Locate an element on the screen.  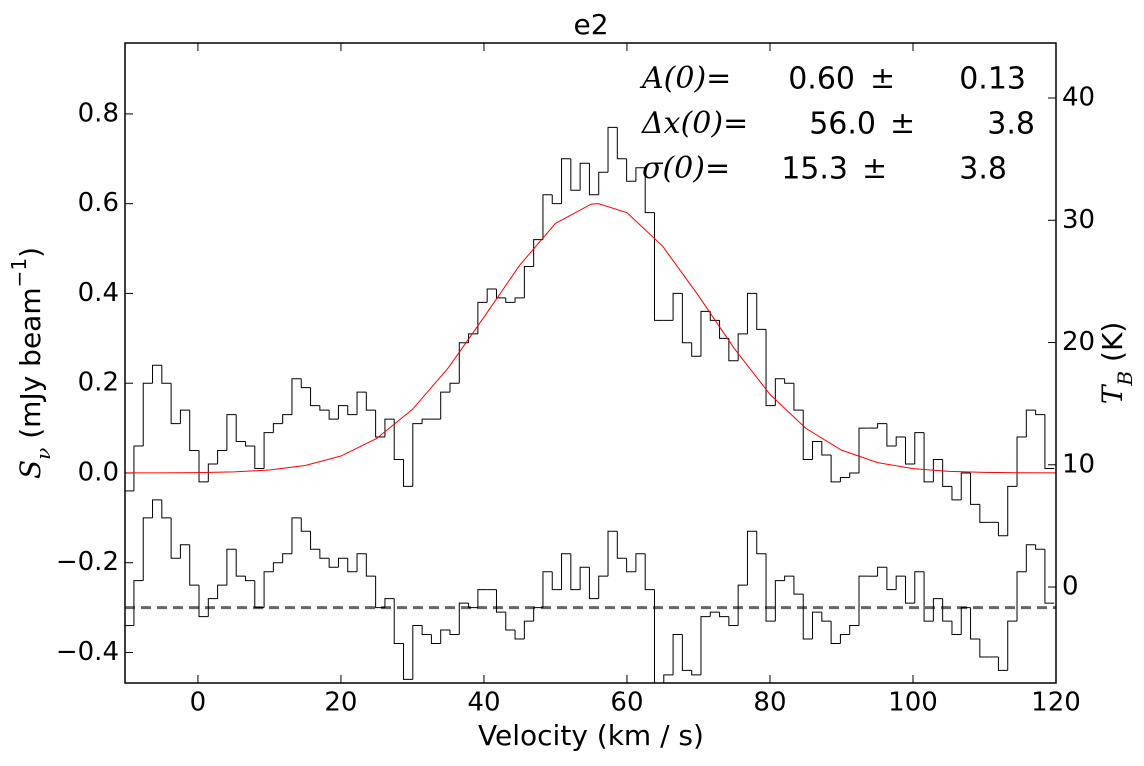
x-tick-label: 100 is located at coordinates (913, 703).